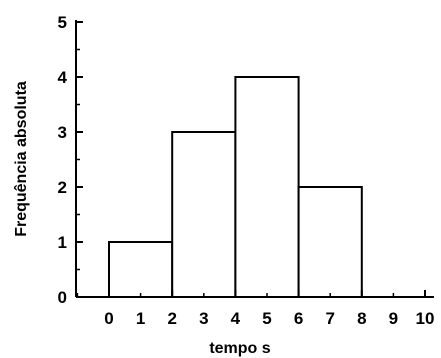 This screenshot has width=441, height=358. What do you see at coordinates (63, 77) in the screenshot?
I see `y-tick-label: 4` at bounding box center [63, 77].